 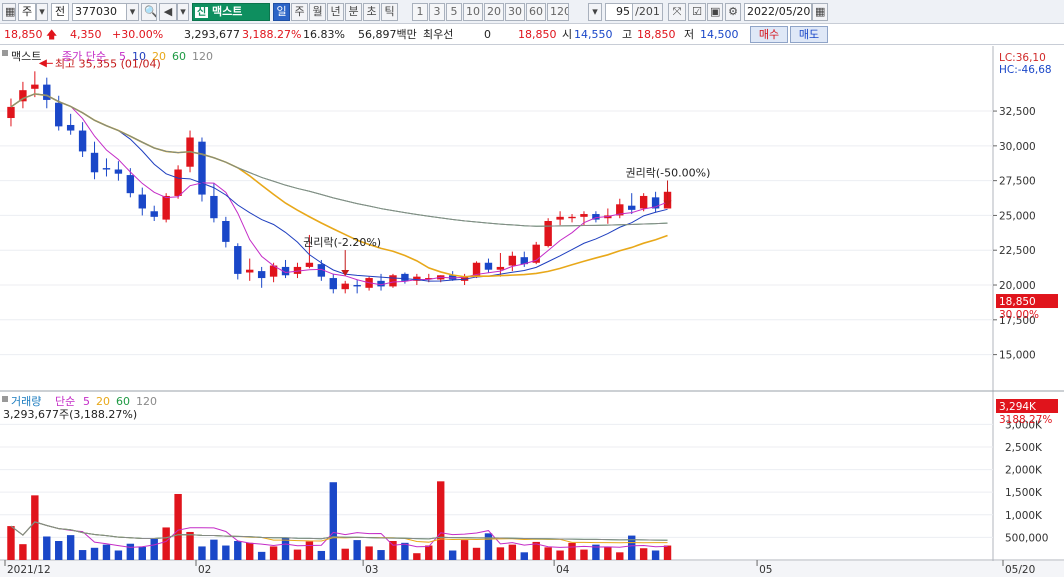 I want to click on interval-20-button: 20, so click(x=494, y=12).